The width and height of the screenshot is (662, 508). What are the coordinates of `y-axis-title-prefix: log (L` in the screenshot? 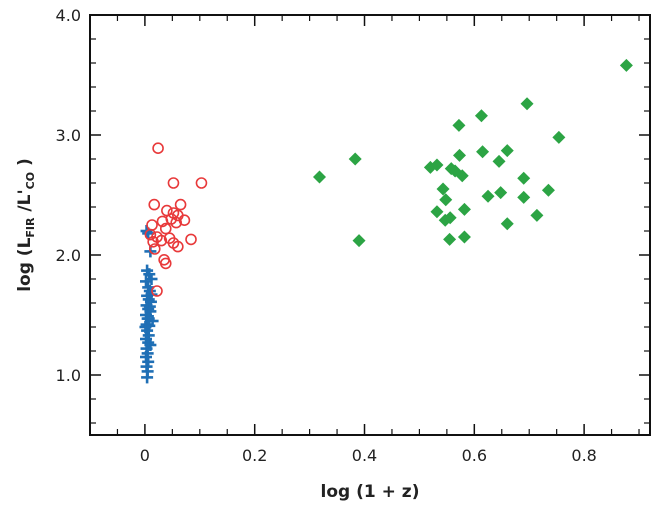 It's located at (25, 264).